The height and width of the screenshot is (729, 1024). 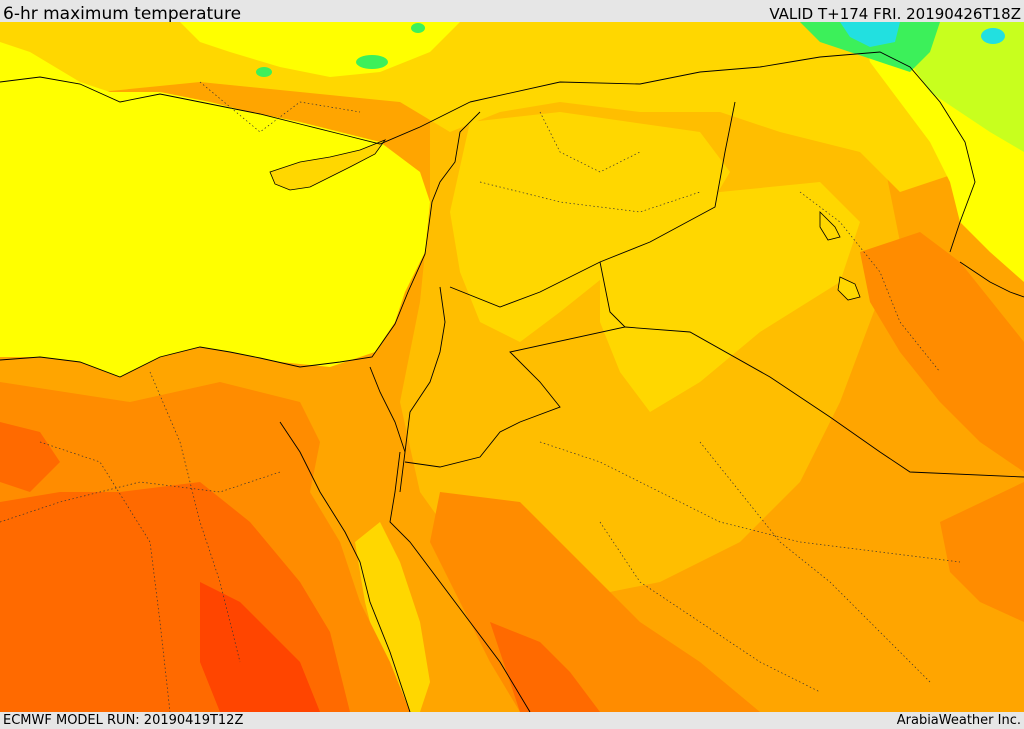 What do you see at coordinates (849, 288) in the screenshot?
I see `lake-razzaza` at bounding box center [849, 288].